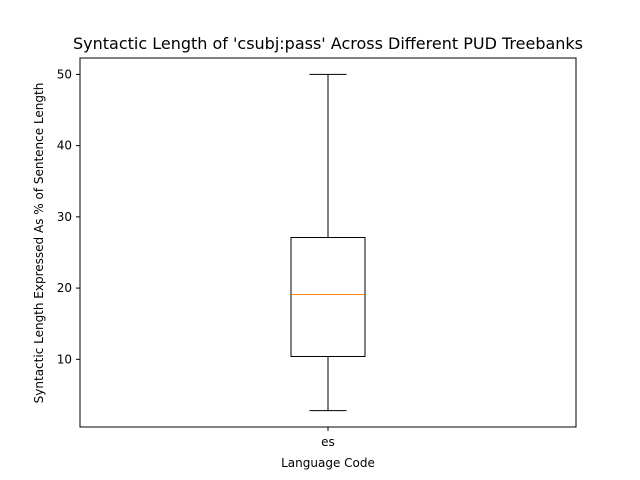 This screenshot has width=640, height=480. Describe the element at coordinates (64, 288) in the screenshot. I see `y-tick-label: 20` at that location.